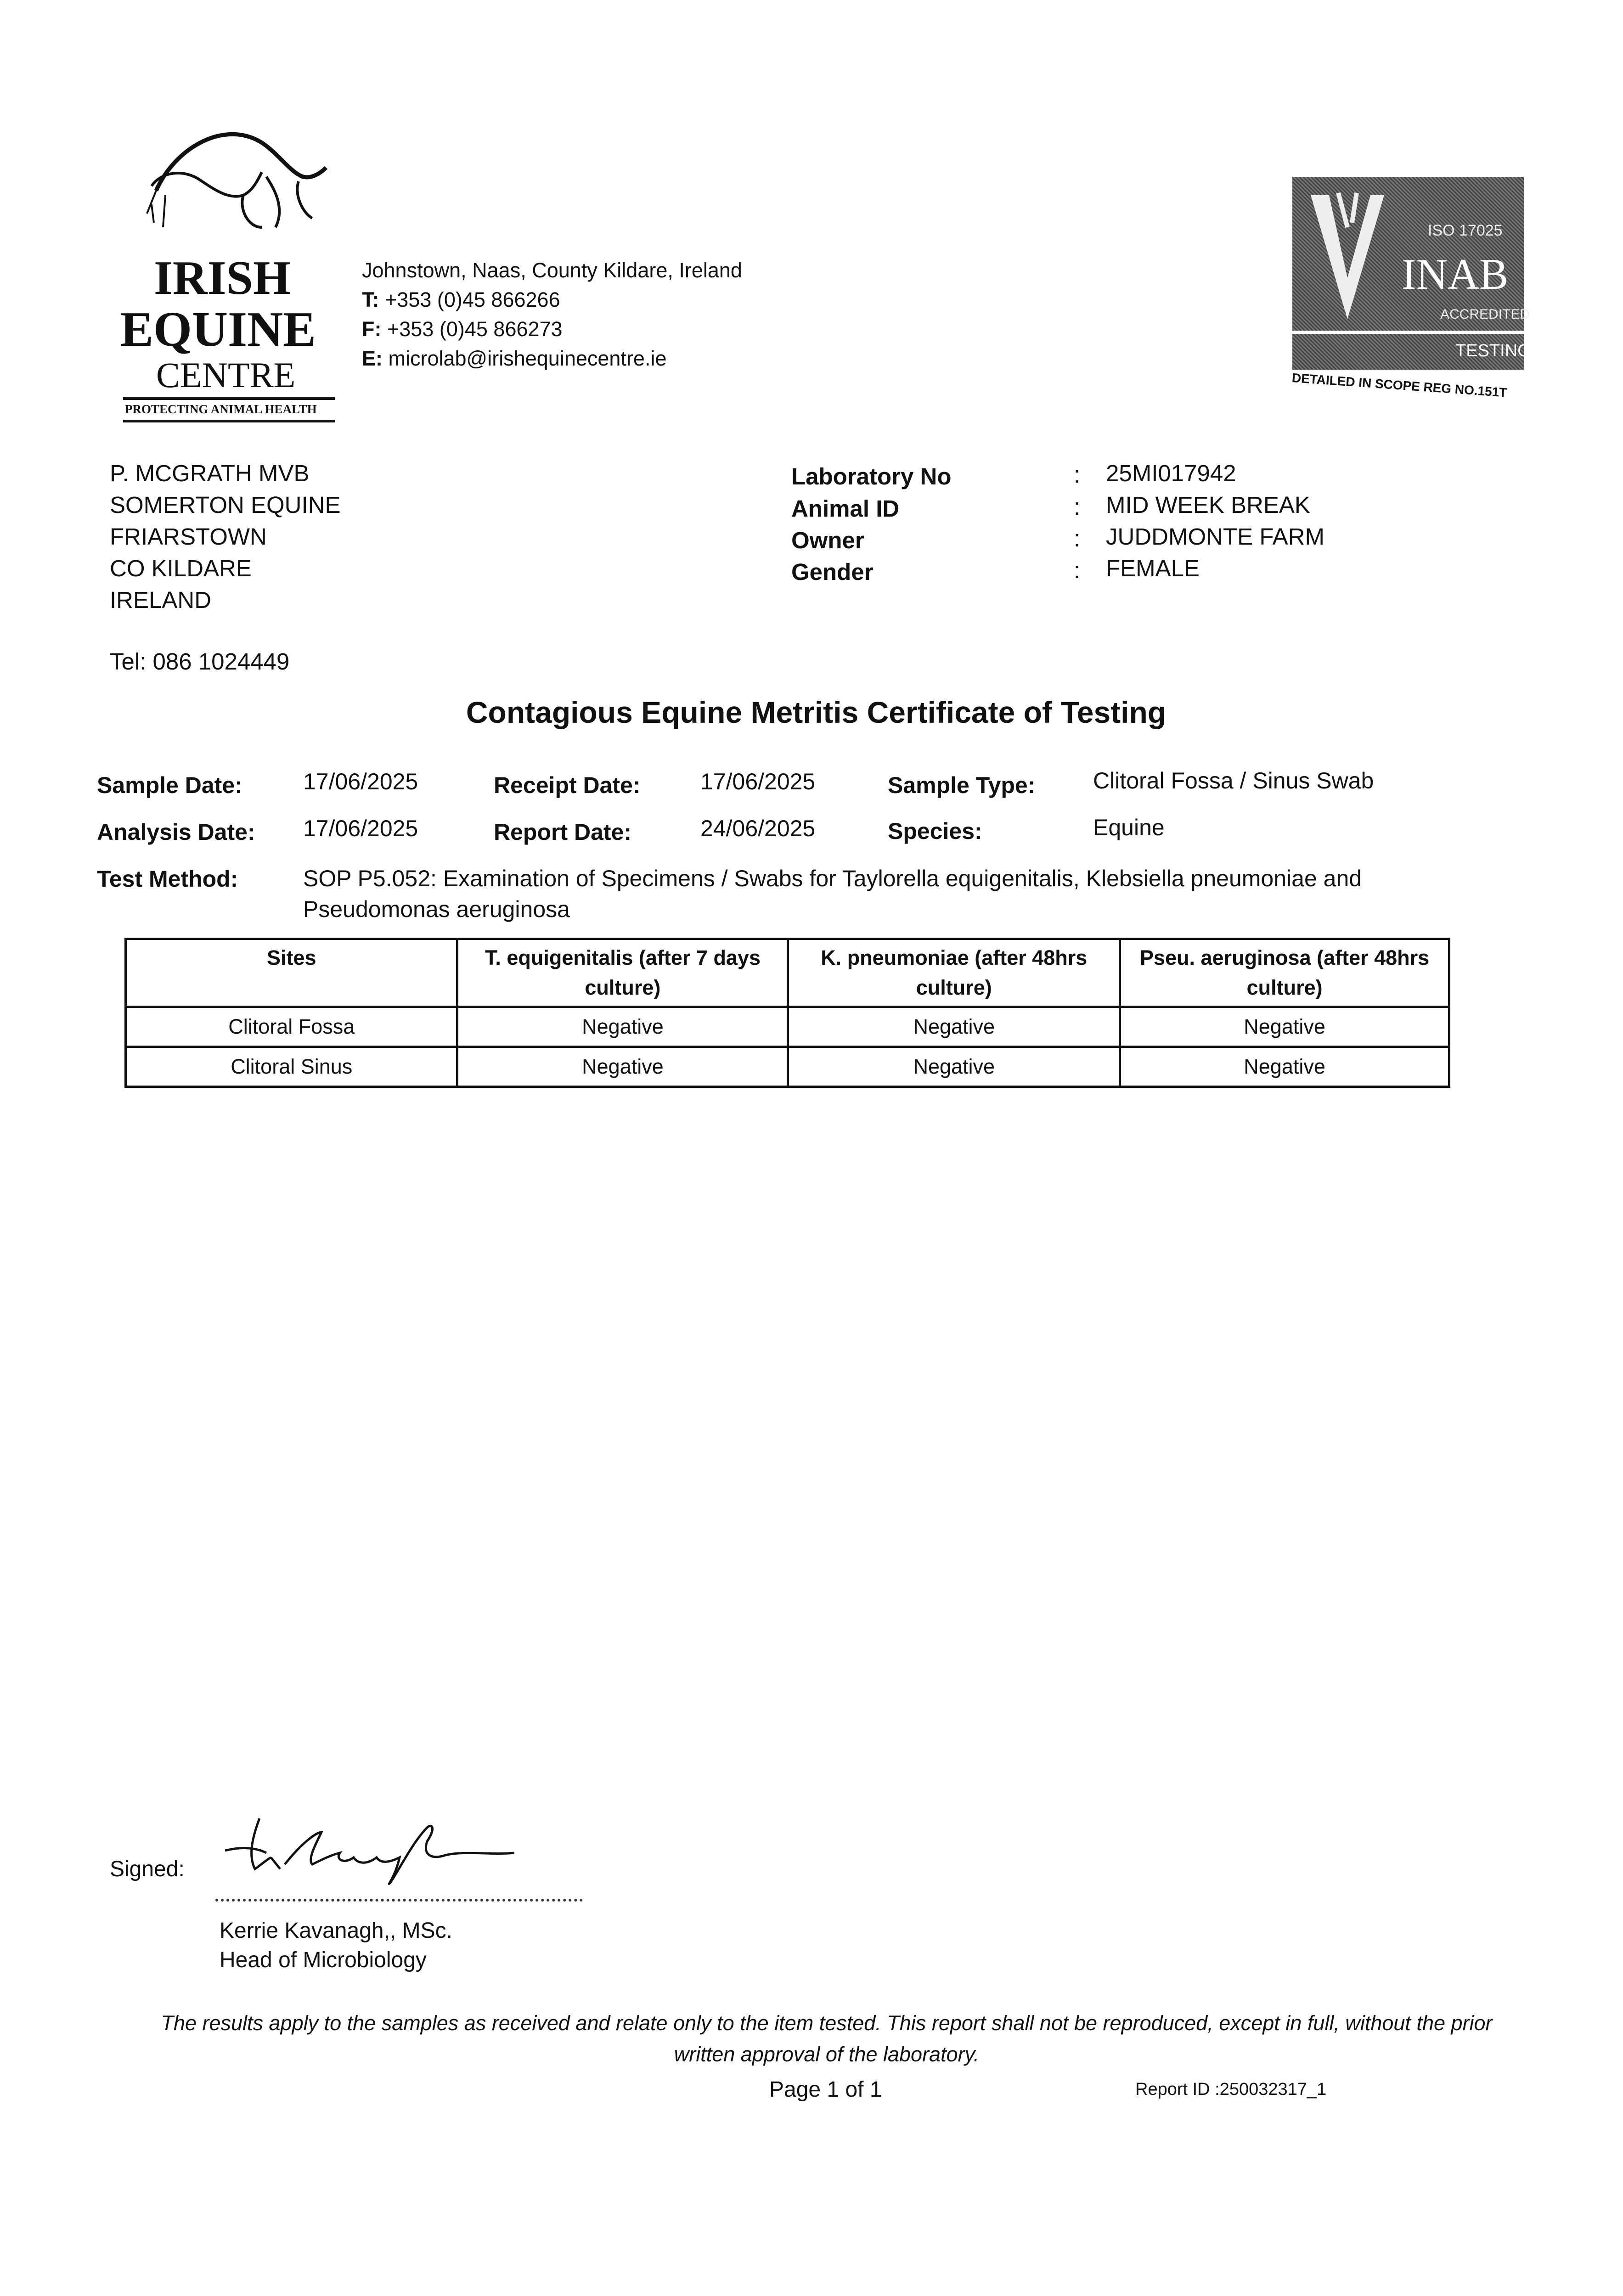  Describe the element at coordinates (360, 782) in the screenshot. I see `sample-date-value: 17/06/2025` at that location.